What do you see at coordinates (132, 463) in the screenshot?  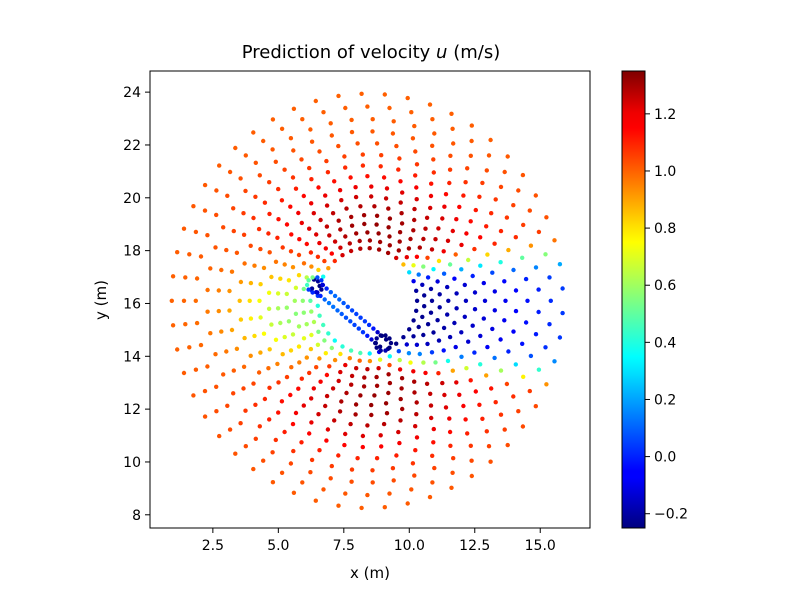 I see `y-tick-label: 10` at bounding box center [132, 463].